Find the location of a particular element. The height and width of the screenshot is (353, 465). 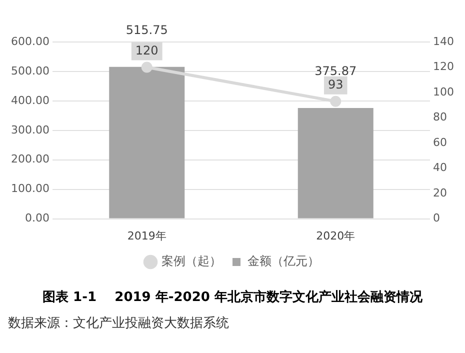

y-tick-label: 100.00 is located at coordinates (30, 189).